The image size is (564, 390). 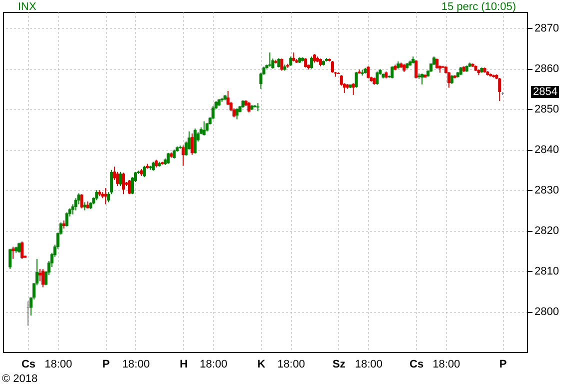 What do you see at coordinates (20, 379) in the screenshot?
I see `text: © 2018` at bounding box center [20, 379].